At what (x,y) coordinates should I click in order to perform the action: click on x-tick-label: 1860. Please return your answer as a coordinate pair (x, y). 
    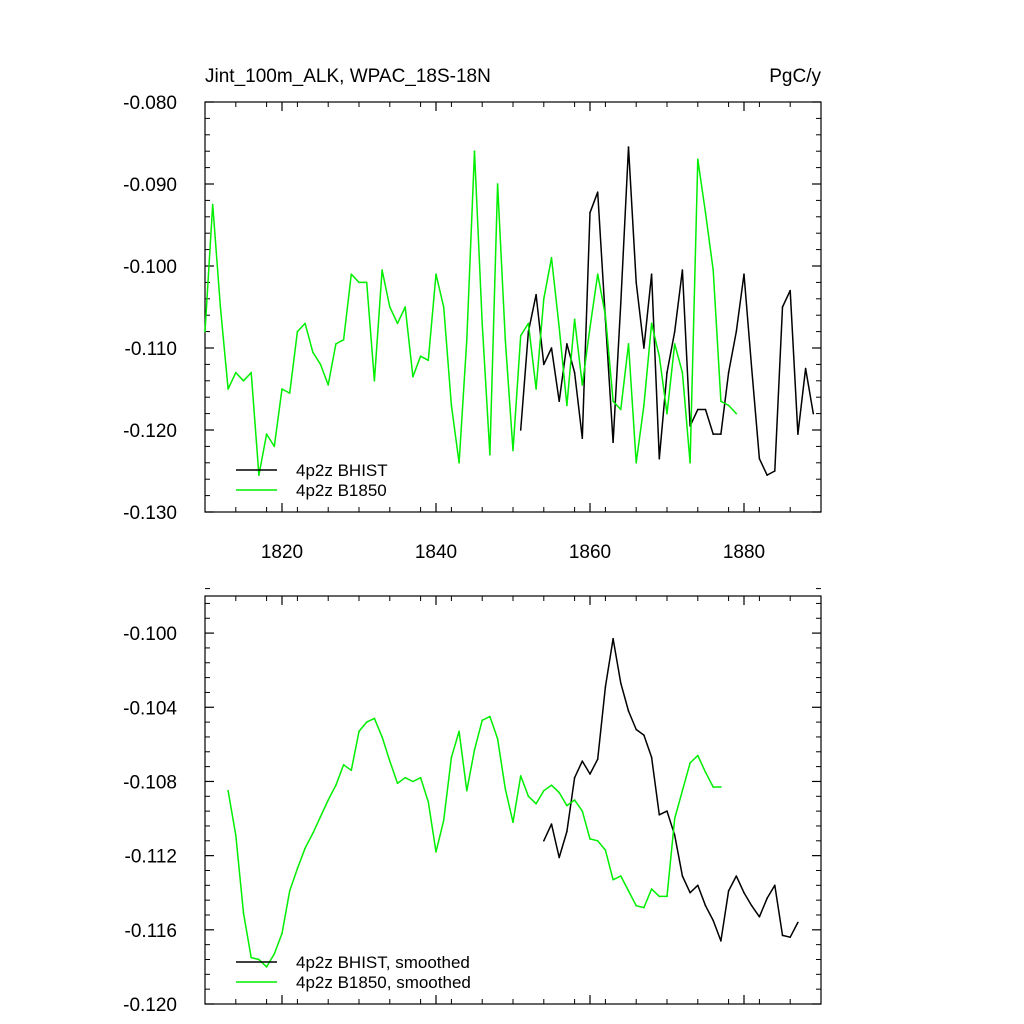
    Looking at the image, I should click on (590, 552).